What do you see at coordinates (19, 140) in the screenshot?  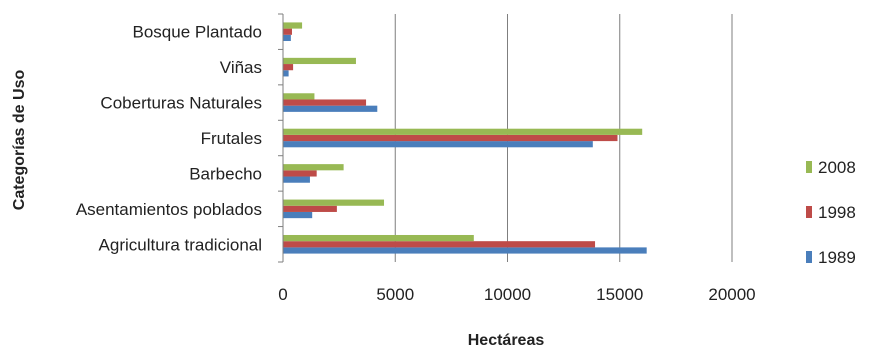 I see `y-axis-title: Categorías de Uso` at bounding box center [19, 140].